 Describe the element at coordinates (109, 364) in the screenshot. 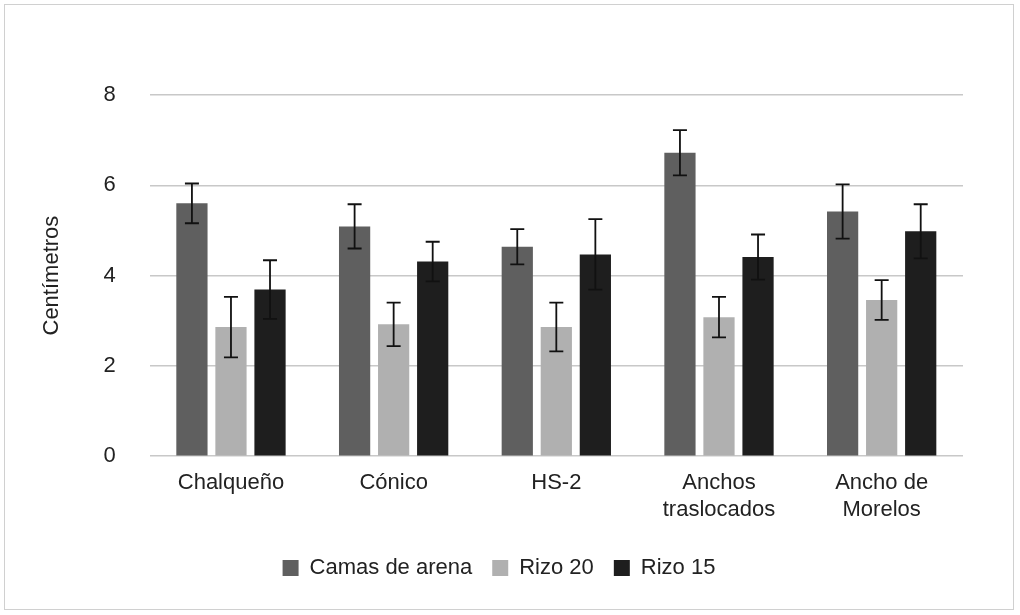

I see `y-tick-label: 2` at that location.